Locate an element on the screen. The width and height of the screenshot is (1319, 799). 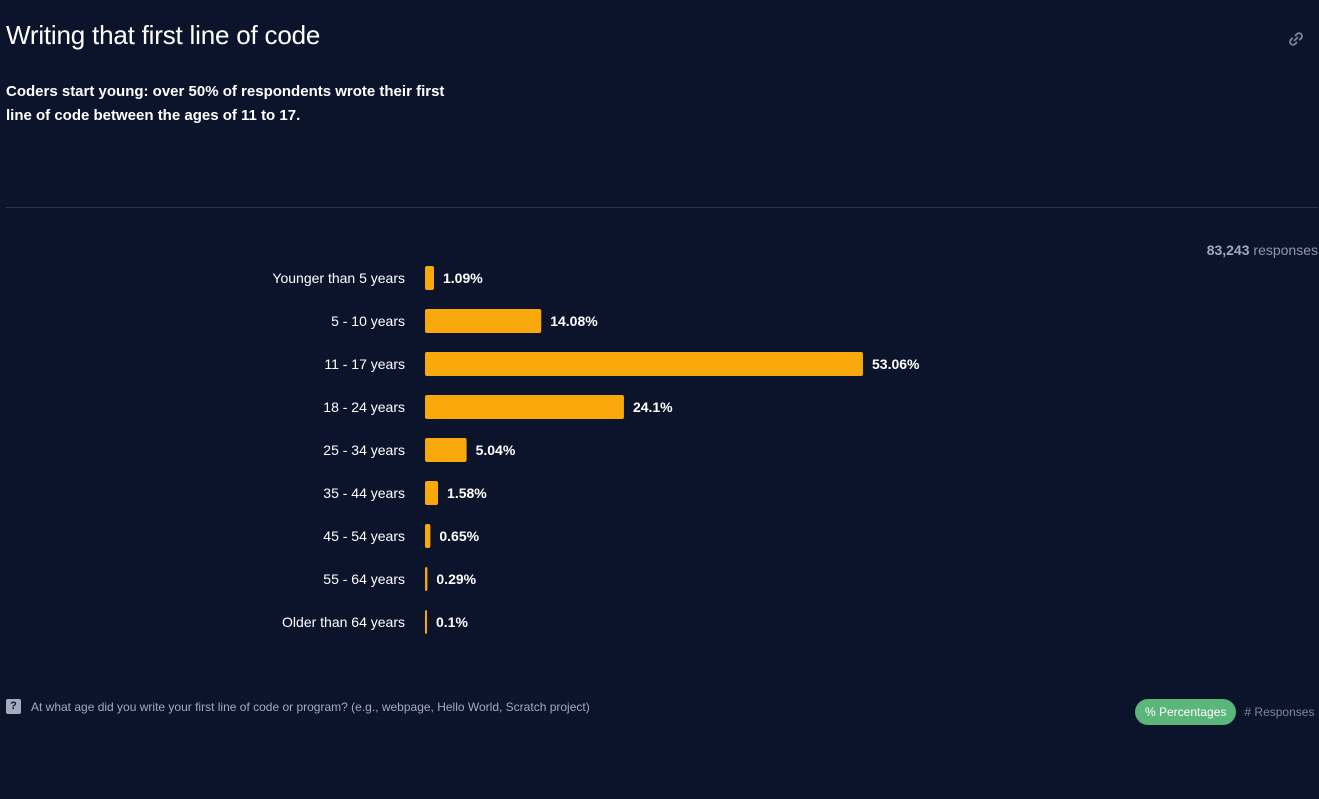
divider is located at coordinates (662, 207).